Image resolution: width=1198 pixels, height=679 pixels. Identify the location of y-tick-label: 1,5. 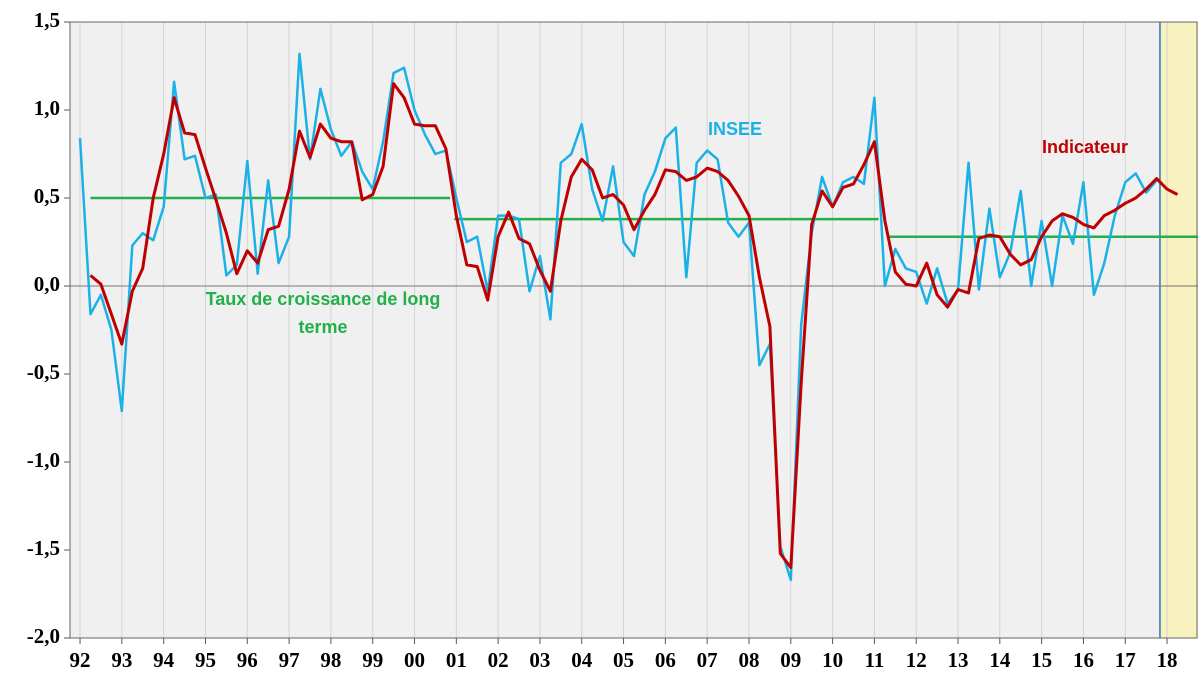
(47, 20).